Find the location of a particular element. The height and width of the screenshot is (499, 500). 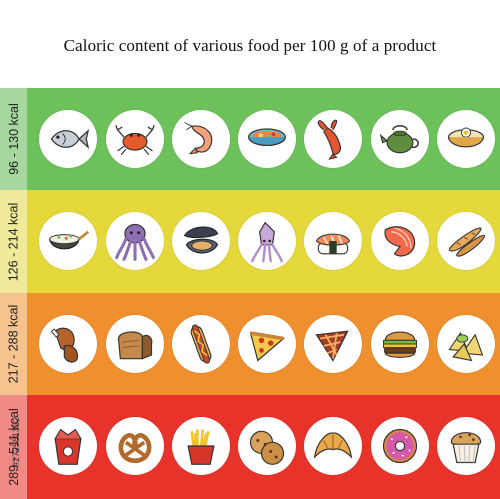

food-item-shrimp is located at coordinates (201, 139).